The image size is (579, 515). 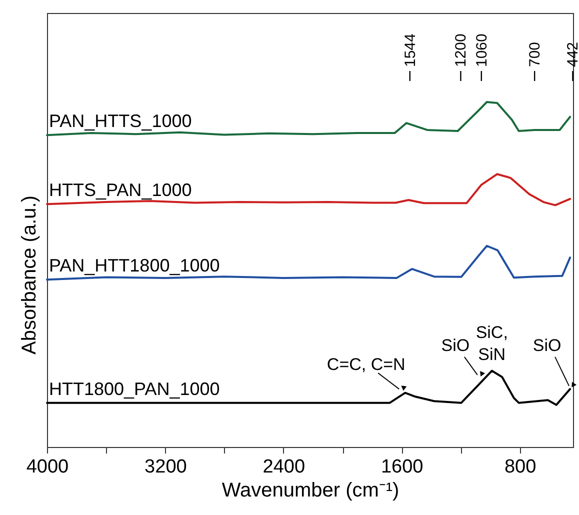 I want to click on annotation: 700, so click(x=535, y=54).